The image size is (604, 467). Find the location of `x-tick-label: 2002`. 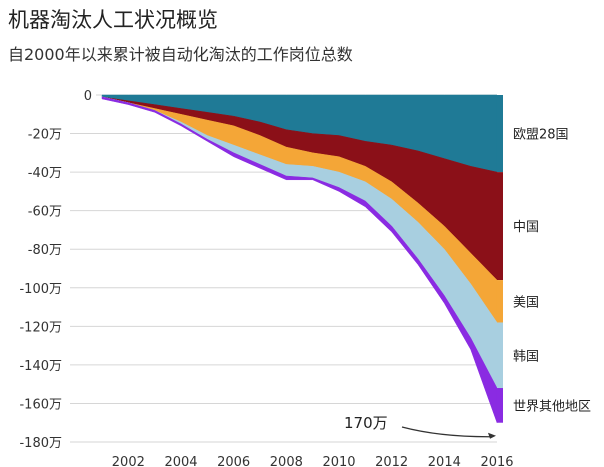

x-tick-label: 2002 is located at coordinates (128, 461).